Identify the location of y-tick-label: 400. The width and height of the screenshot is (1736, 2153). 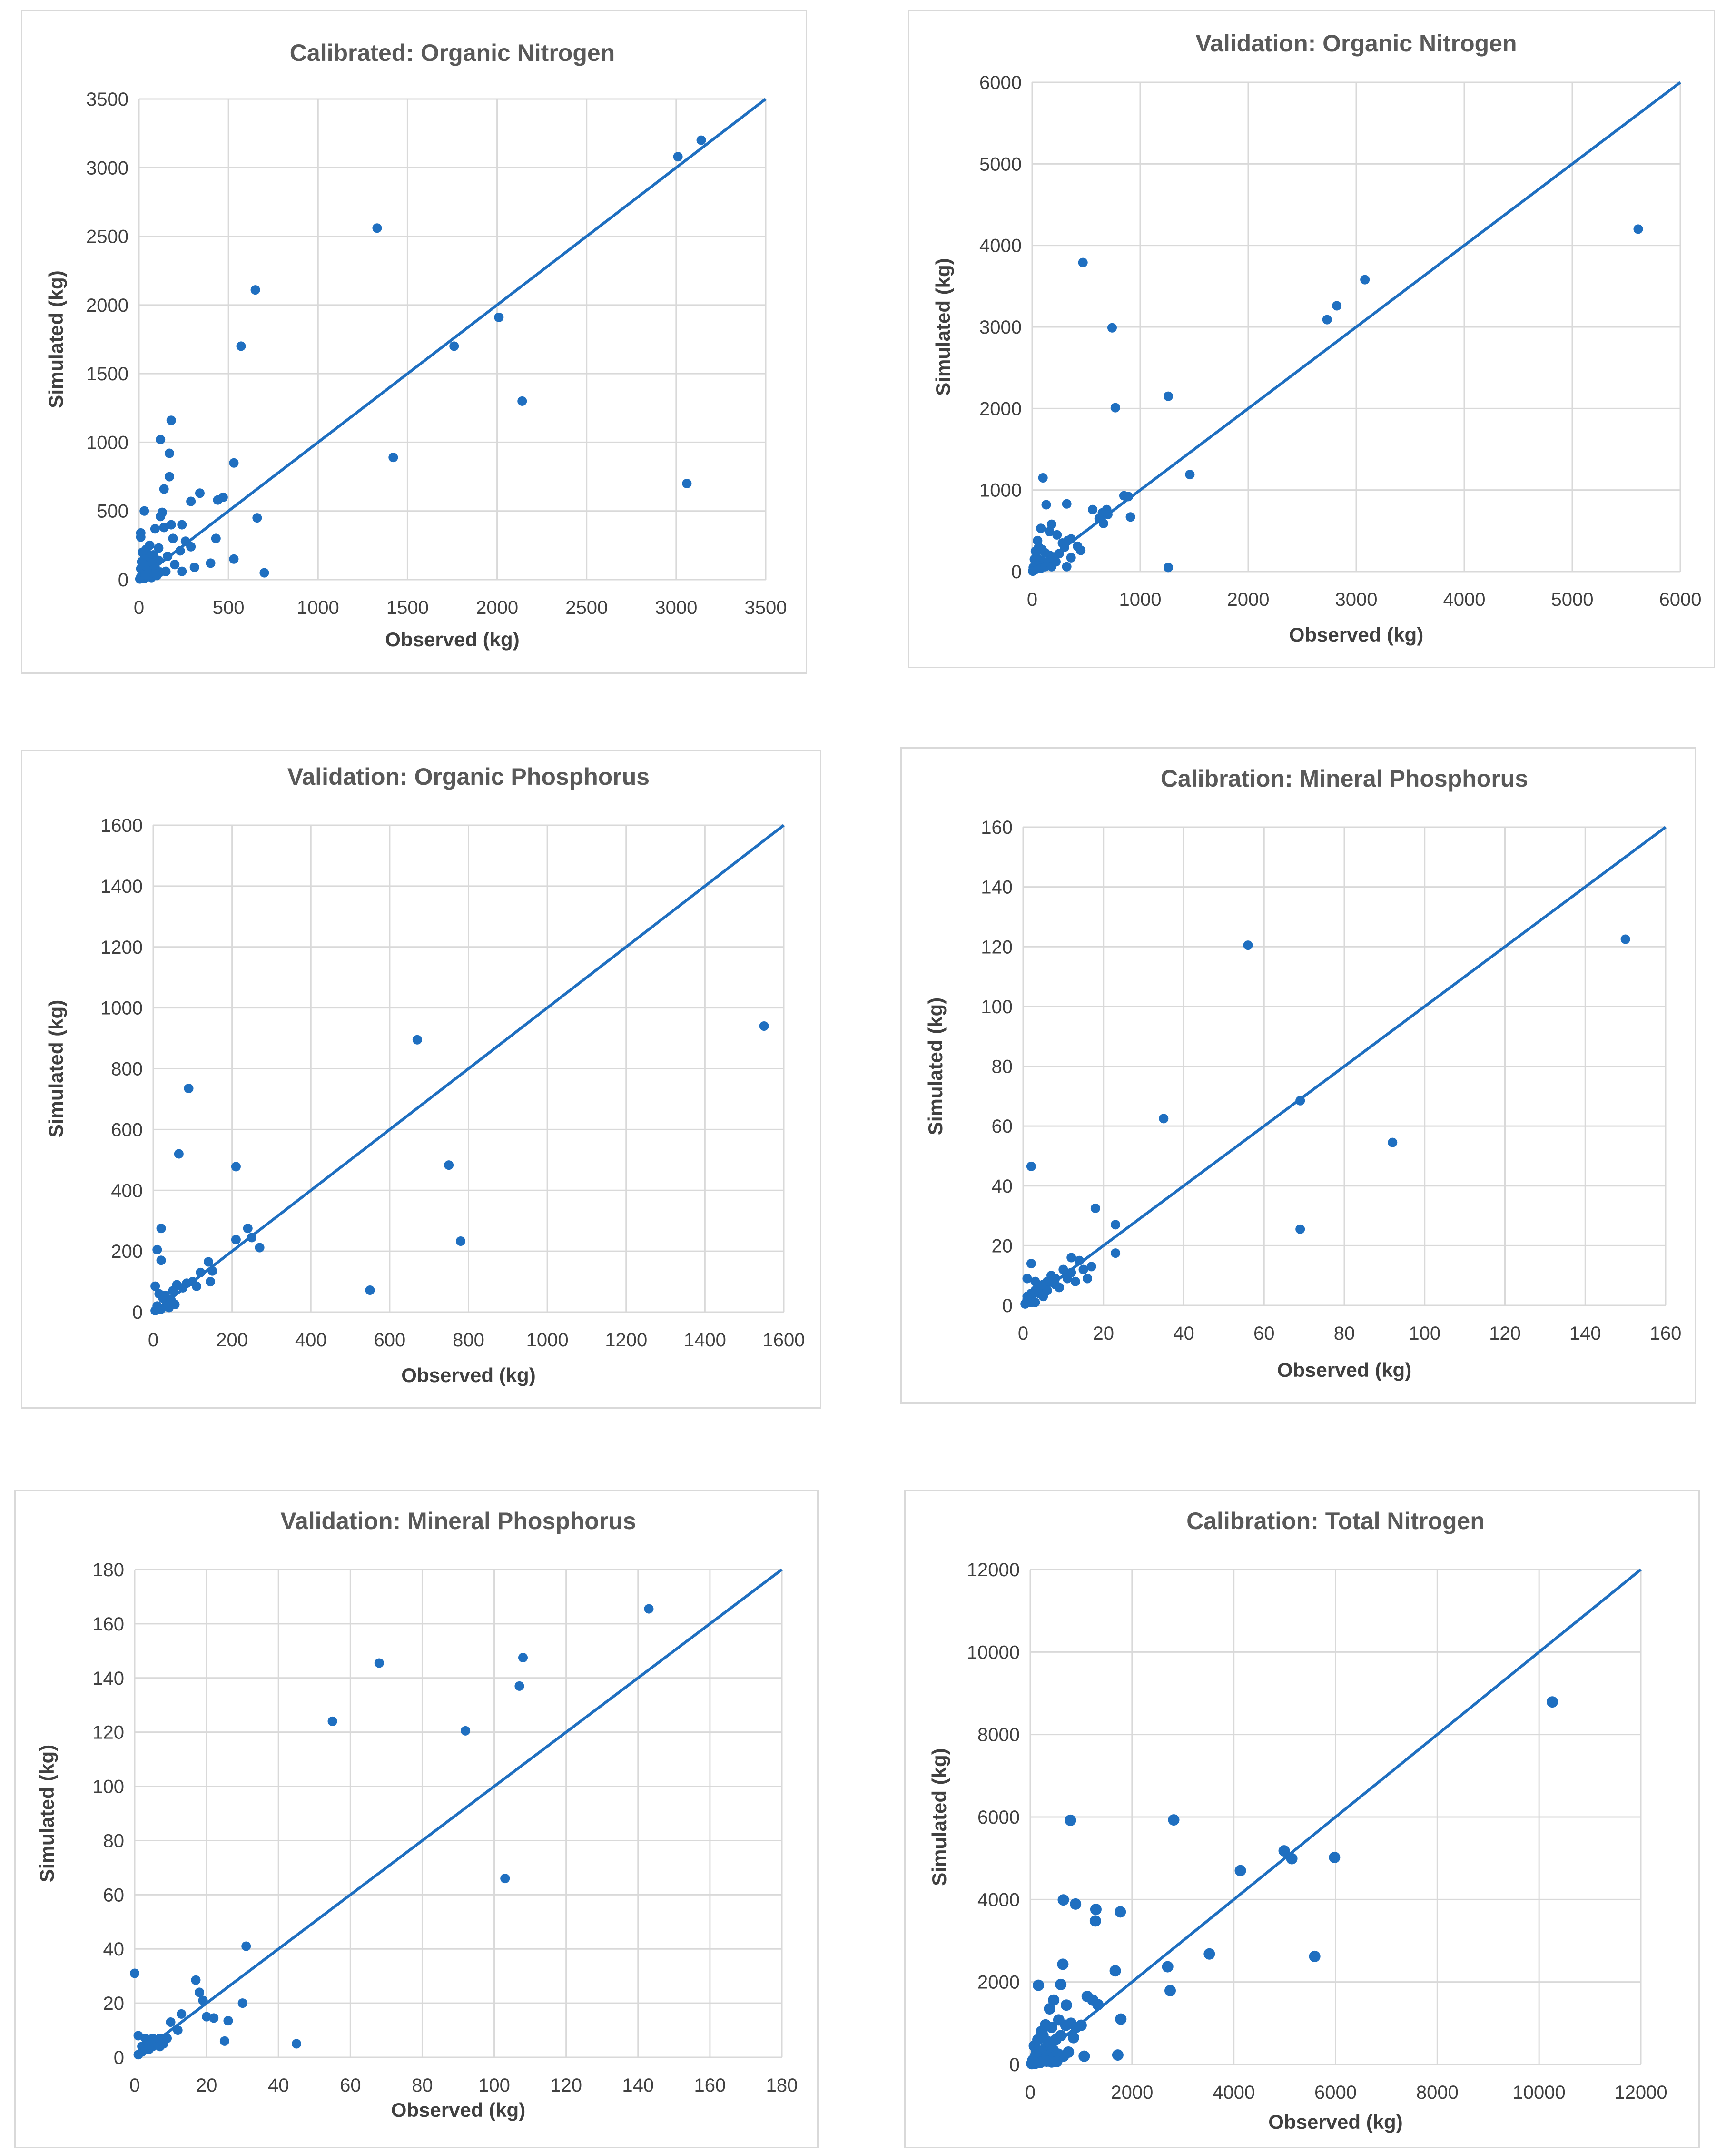
(127, 1190).